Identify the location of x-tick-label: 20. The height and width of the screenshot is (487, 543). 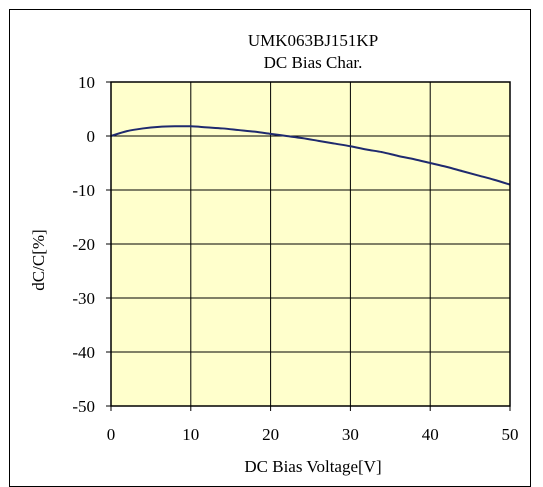
(270, 434).